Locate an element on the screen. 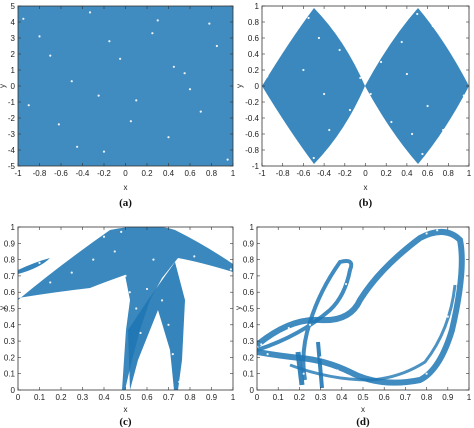  panel-caption: (d) is located at coordinates (363, 422).